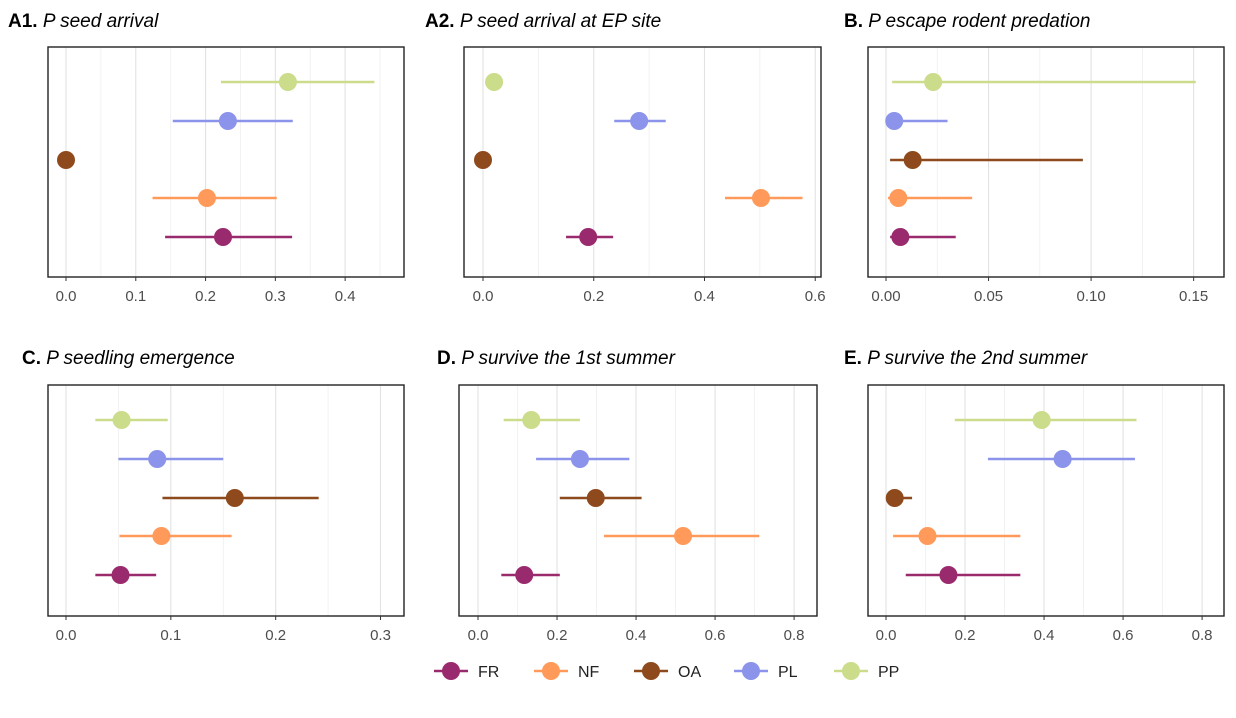 The width and height of the screenshot is (1236, 718). I want to click on panel-title-text: P escape rodent predation, so click(979, 21).